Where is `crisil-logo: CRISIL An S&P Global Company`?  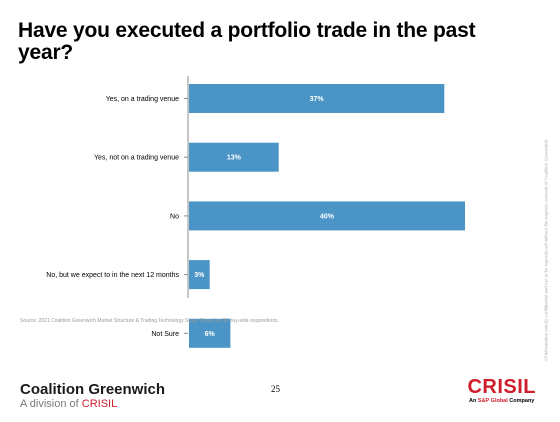
crisil-logo: CRISIL An S&P Global Company is located at coordinates (501, 391).